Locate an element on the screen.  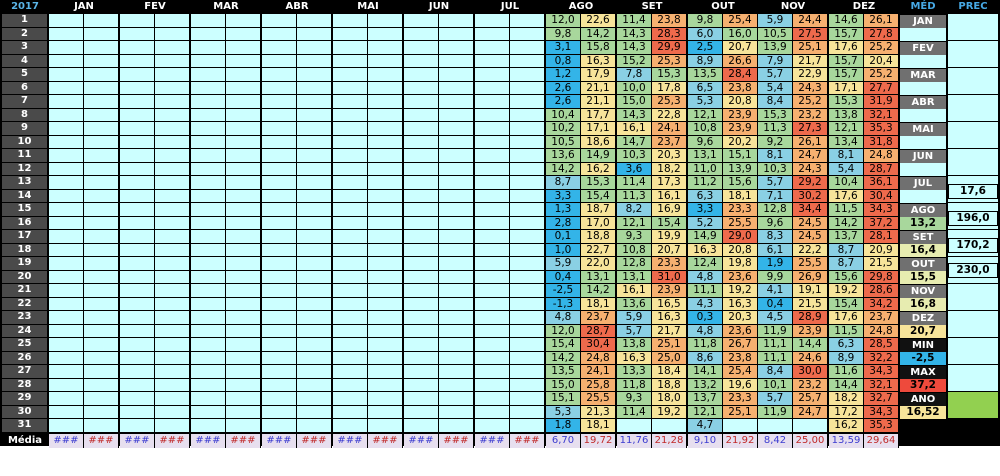
temp-cell-ago-min: -1,3 is located at coordinates (563, 304).